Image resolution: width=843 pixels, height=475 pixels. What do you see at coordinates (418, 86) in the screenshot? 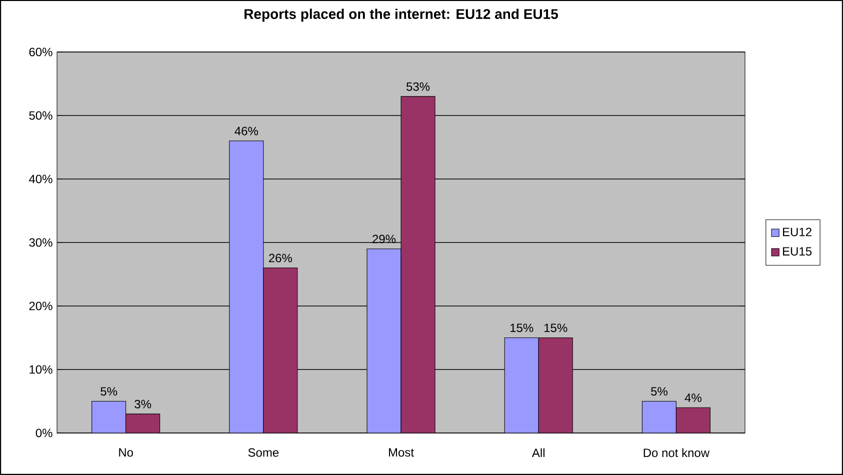
I see `data-label: 53%` at bounding box center [418, 86].